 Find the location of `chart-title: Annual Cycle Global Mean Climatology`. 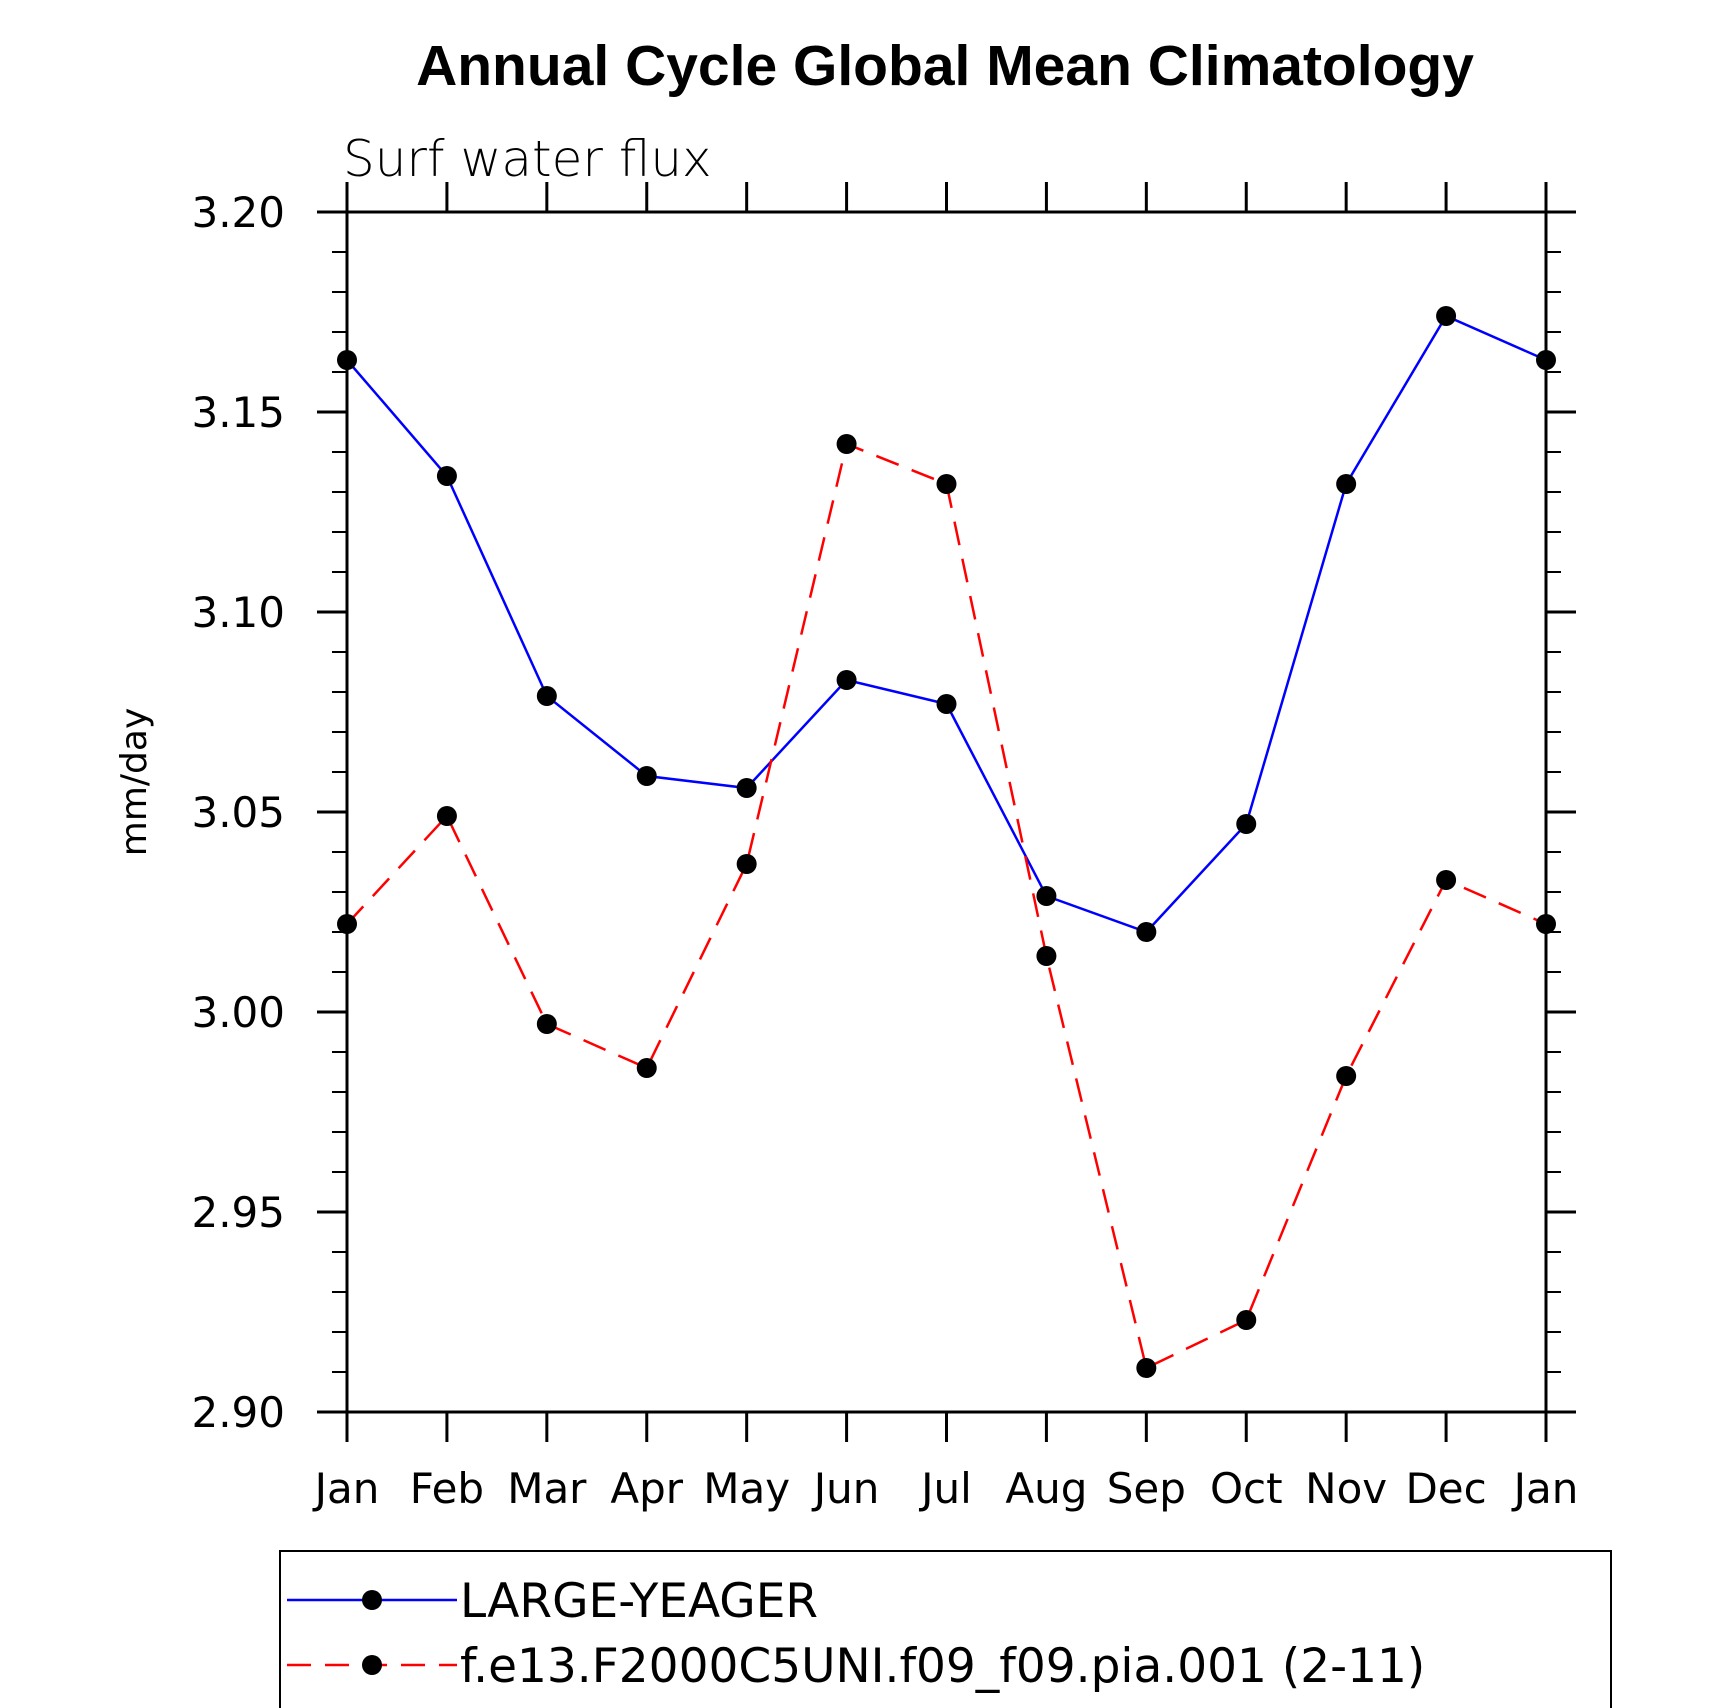

chart-title: Annual Cycle Global Mean Climatology is located at coordinates (945, 66).